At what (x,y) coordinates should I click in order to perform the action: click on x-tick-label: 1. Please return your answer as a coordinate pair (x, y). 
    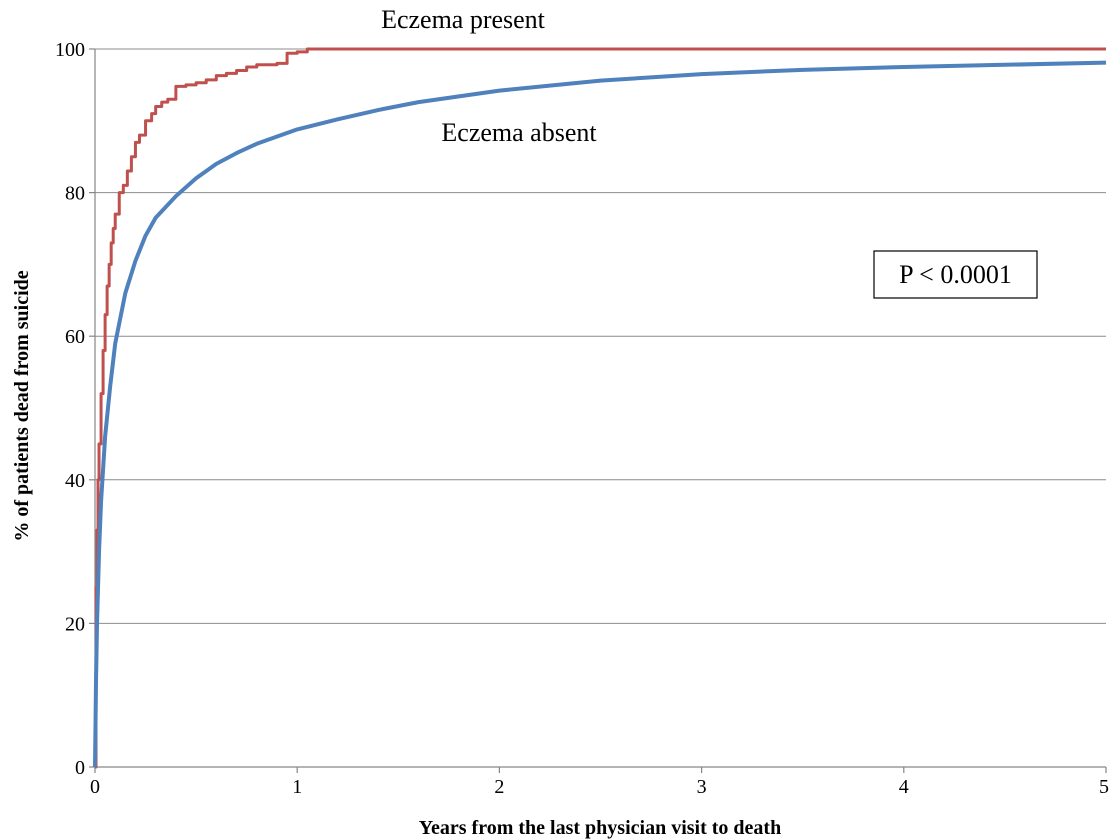
    Looking at the image, I should click on (297, 787).